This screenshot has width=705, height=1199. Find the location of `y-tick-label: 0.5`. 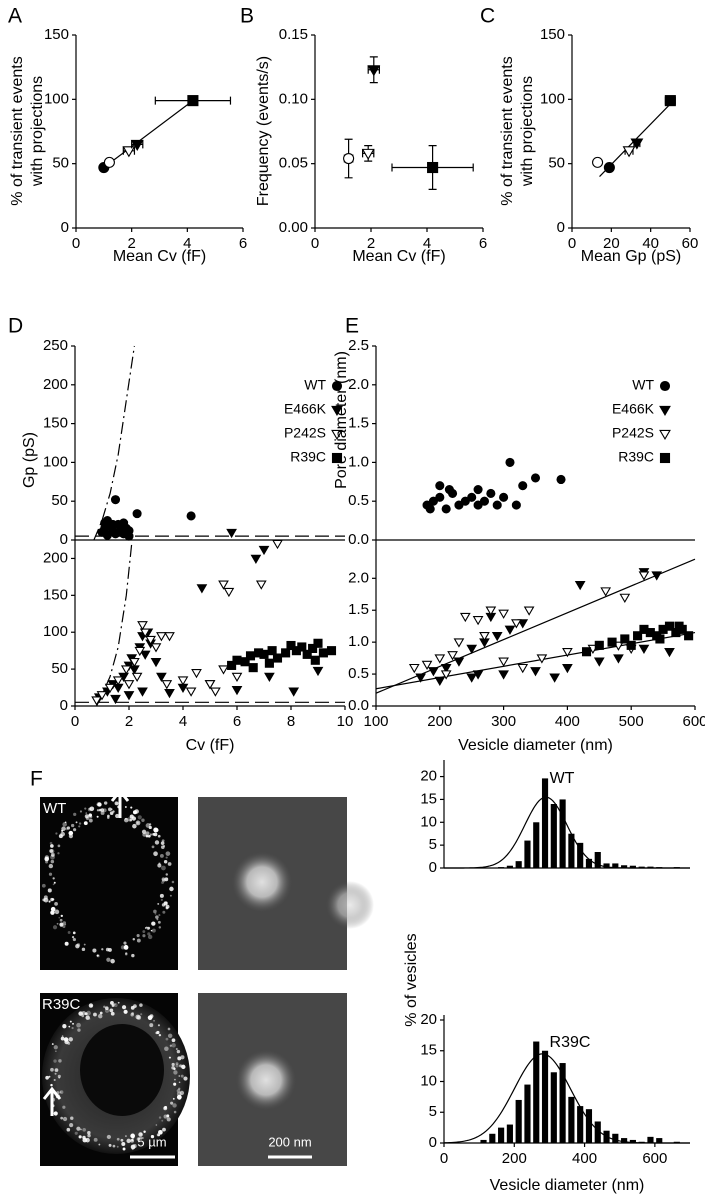

y-tick-label: 0.5 is located at coordinates (358, 500).